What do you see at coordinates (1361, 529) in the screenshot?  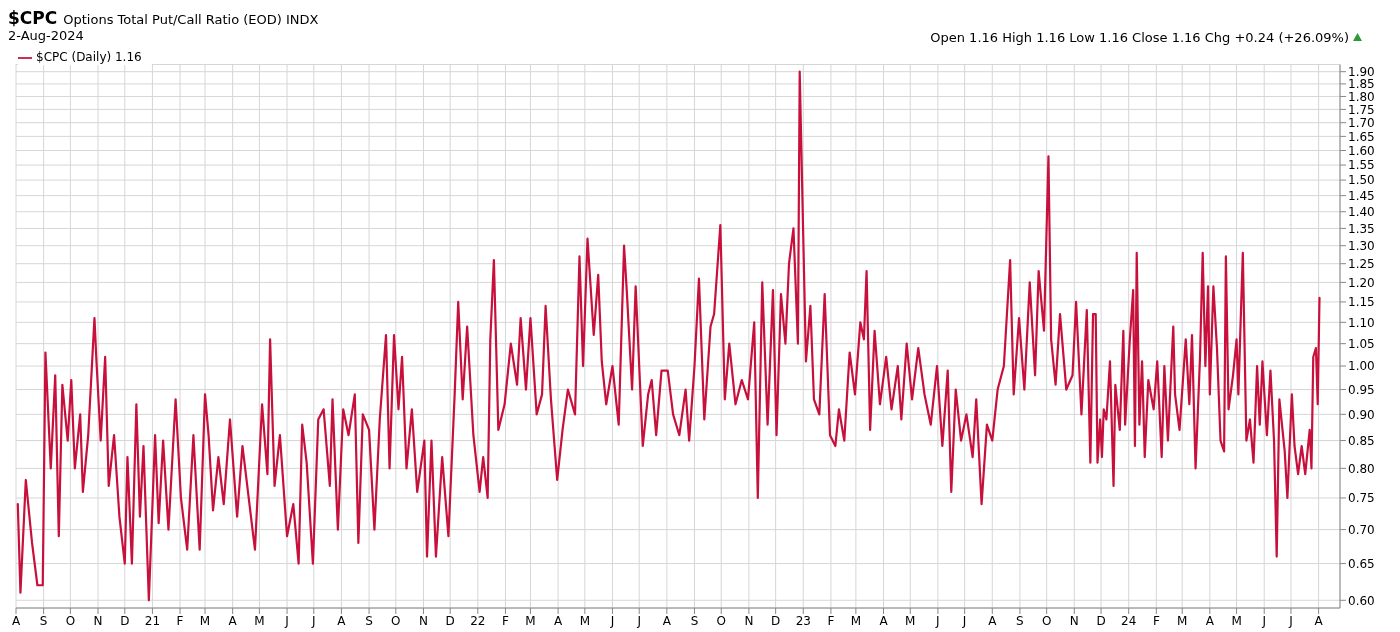 I see `y-tick-label: 0.70` at bounding box center [1361, 529].